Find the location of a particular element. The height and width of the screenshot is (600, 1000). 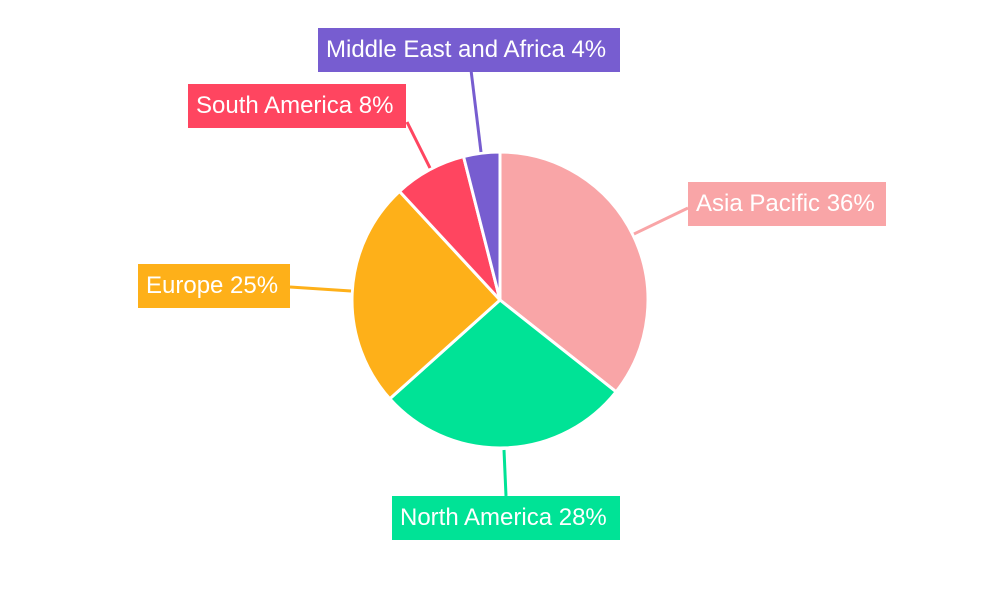

pie-slice-north-america is located at coordinates (503, 374).